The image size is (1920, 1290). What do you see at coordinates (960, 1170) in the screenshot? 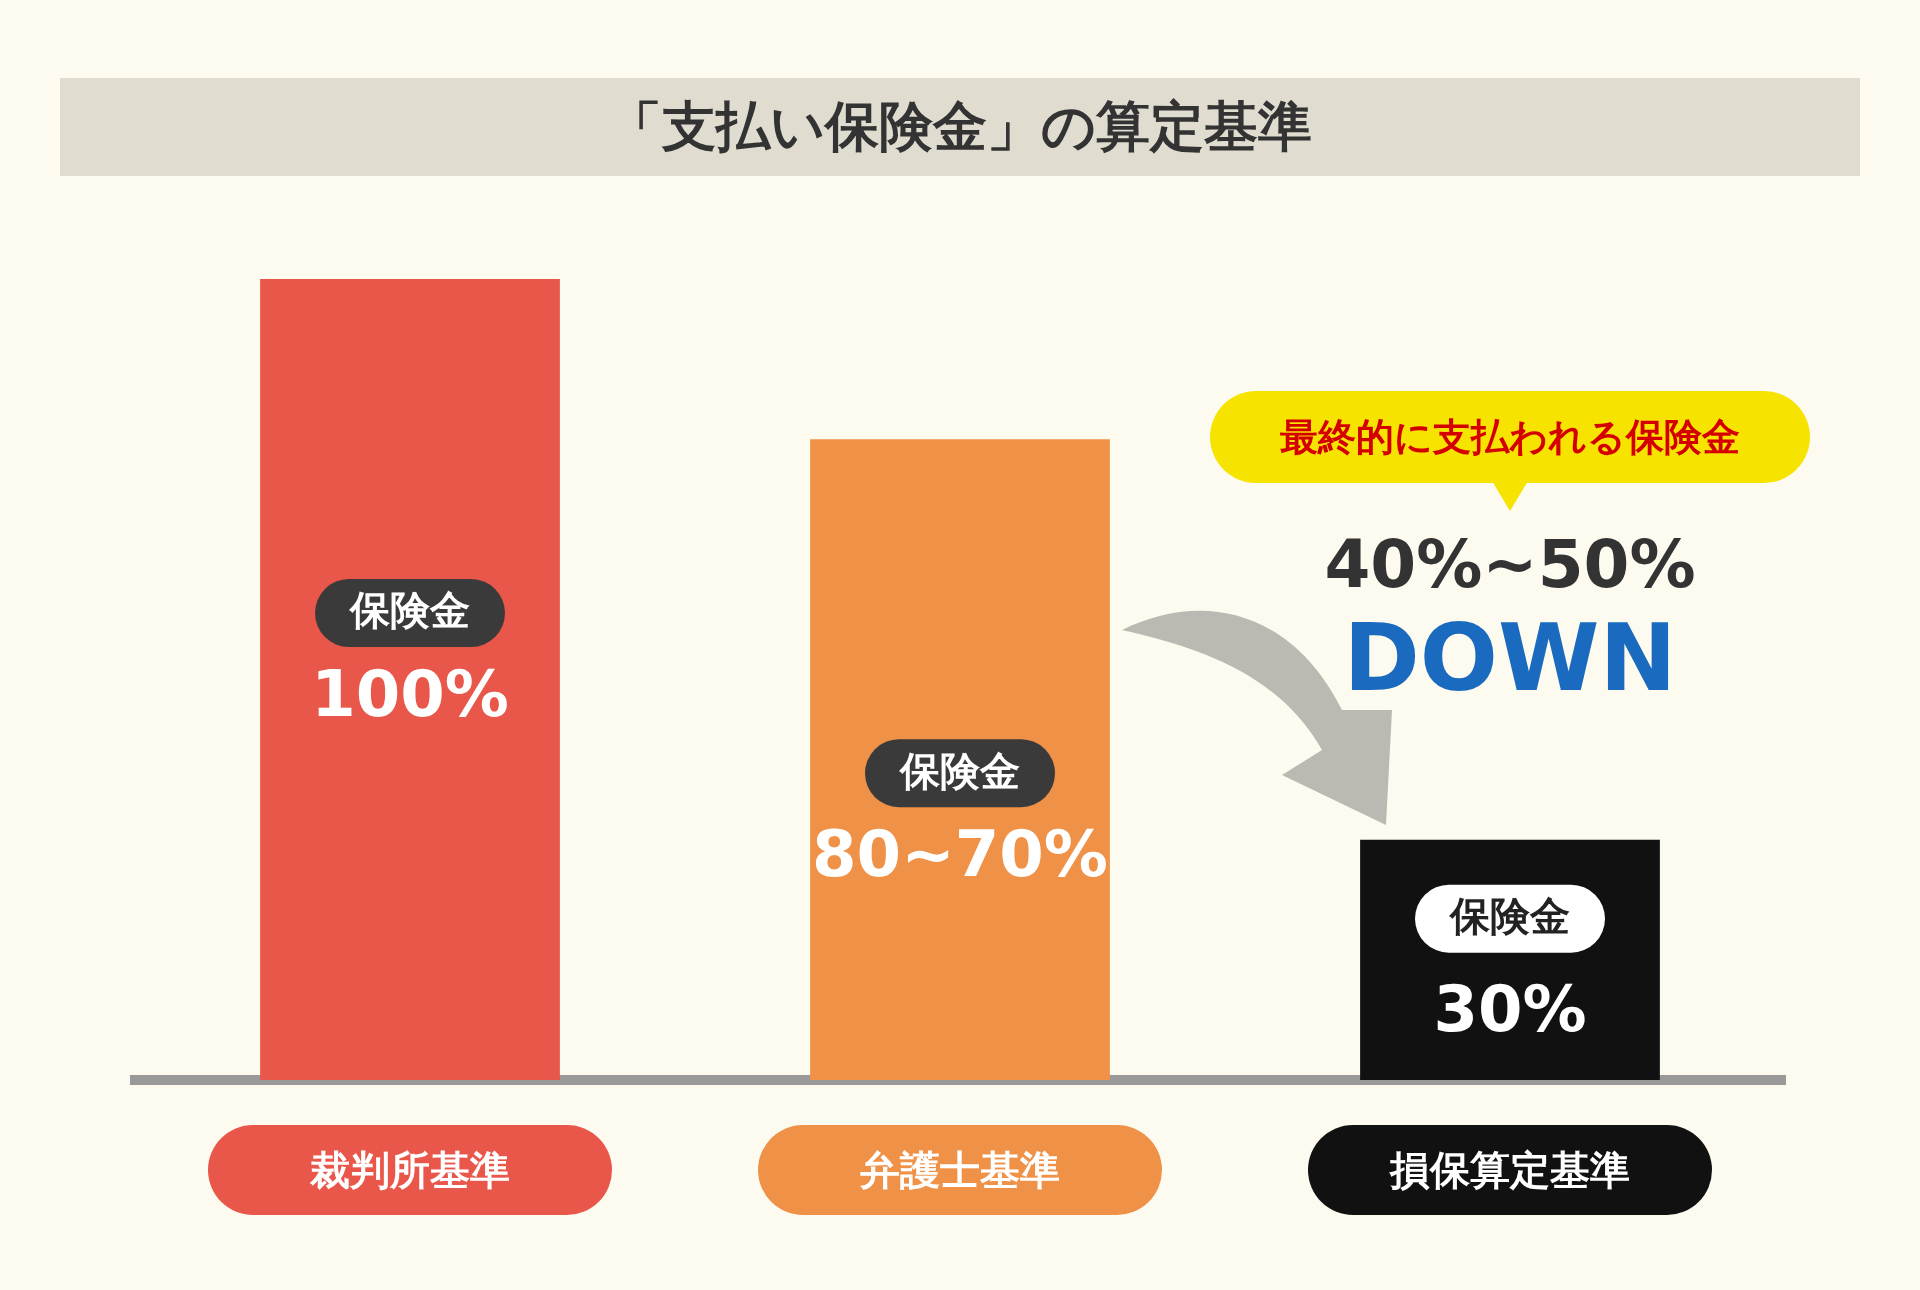
I see `x-tick-label: 弁護士基準` at bounding box center [960, 1170].